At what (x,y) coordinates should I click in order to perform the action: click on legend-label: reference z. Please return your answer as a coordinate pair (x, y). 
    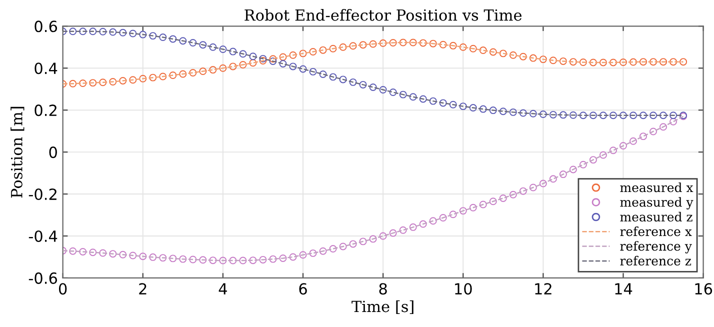
    Looking at the image, I should click on (656, 261).